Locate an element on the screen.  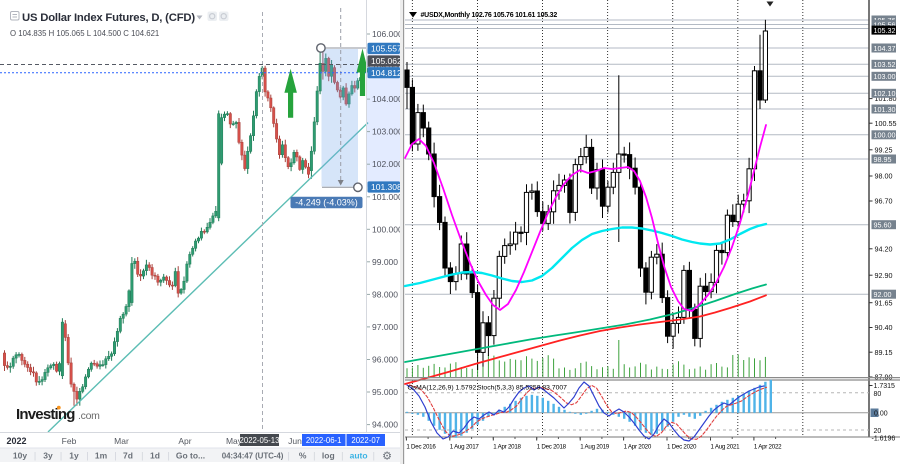
svg-text: 1y is located at coordinates (74, 456).